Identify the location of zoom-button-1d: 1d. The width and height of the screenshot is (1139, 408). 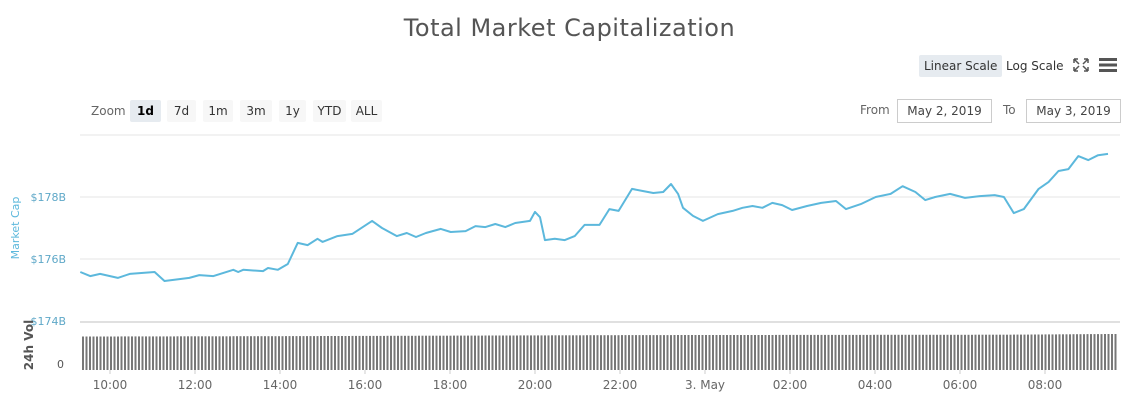
(145, 111).